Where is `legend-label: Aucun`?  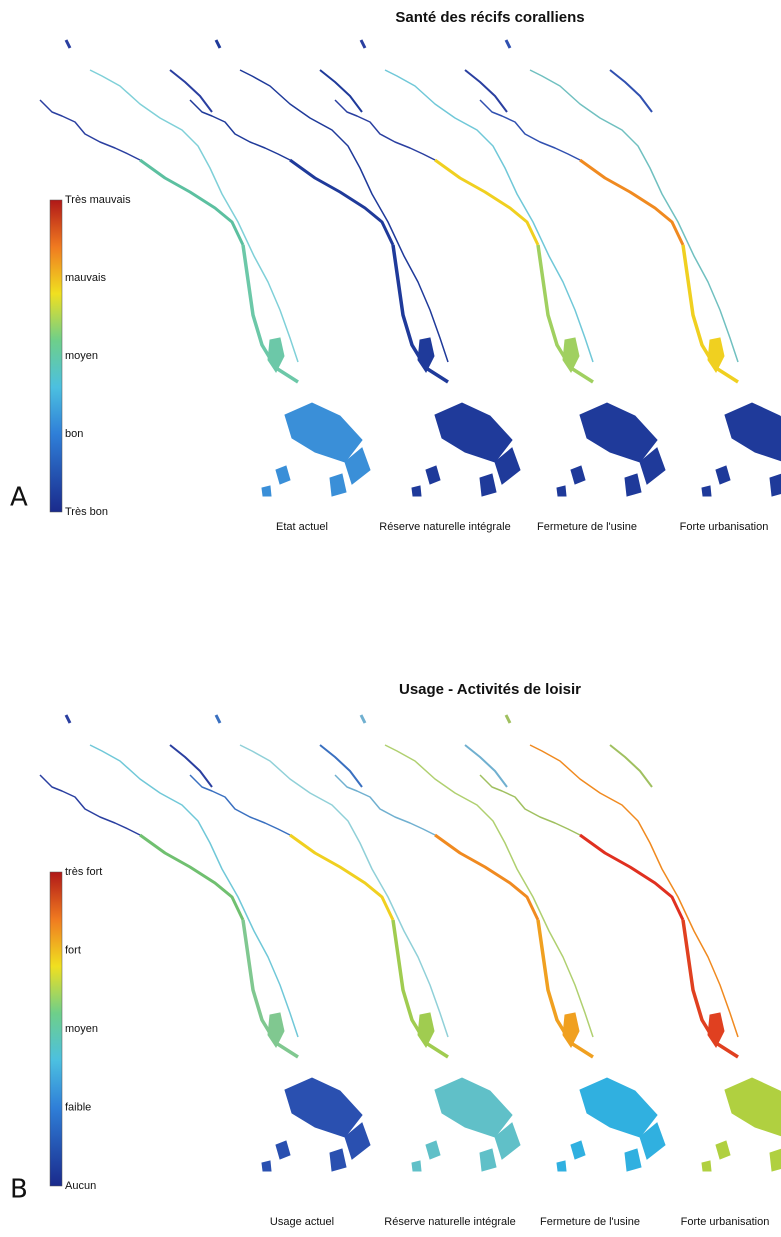 legend-label: Aucun is located at coordinates (80, 1186).